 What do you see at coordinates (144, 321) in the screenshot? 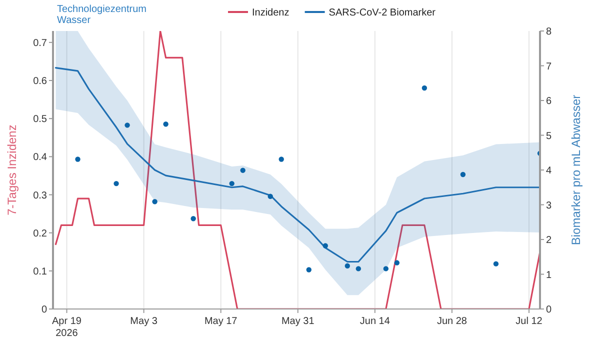
I see `x-tick-label: May 3` at bounding box center [144, 321].